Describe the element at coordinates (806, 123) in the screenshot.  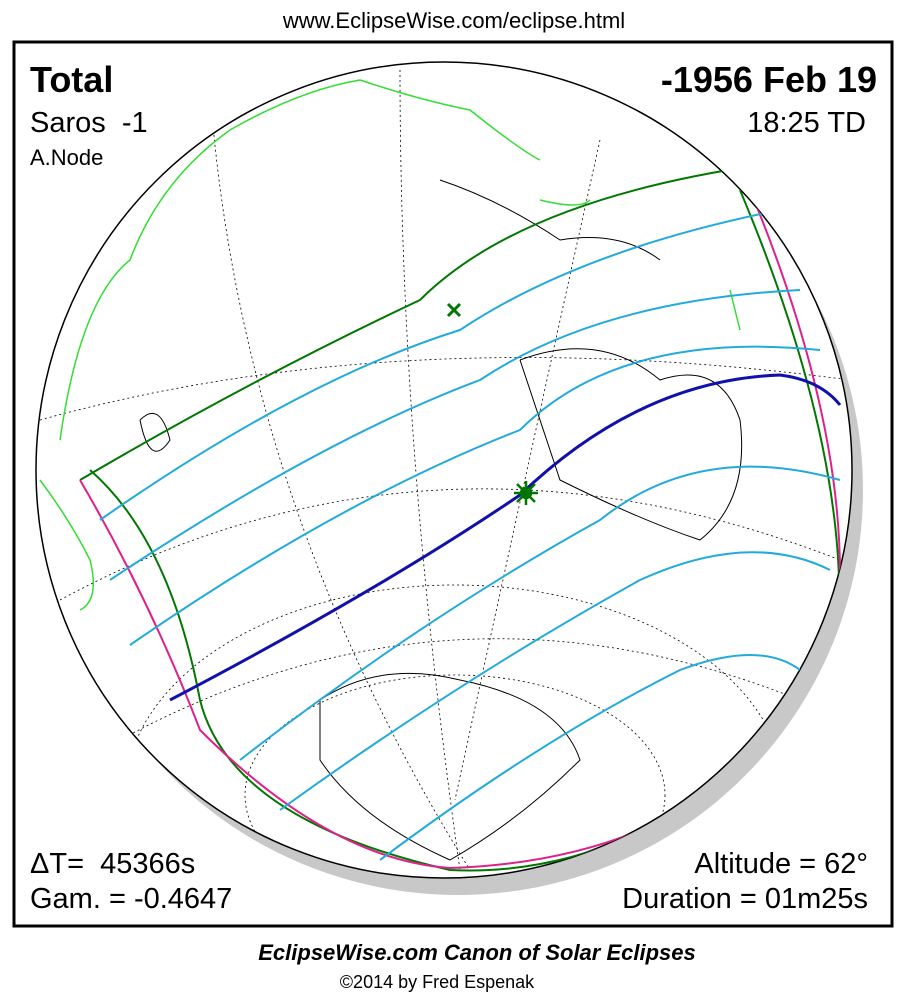
I see `time: 18:25 TD` at that location.